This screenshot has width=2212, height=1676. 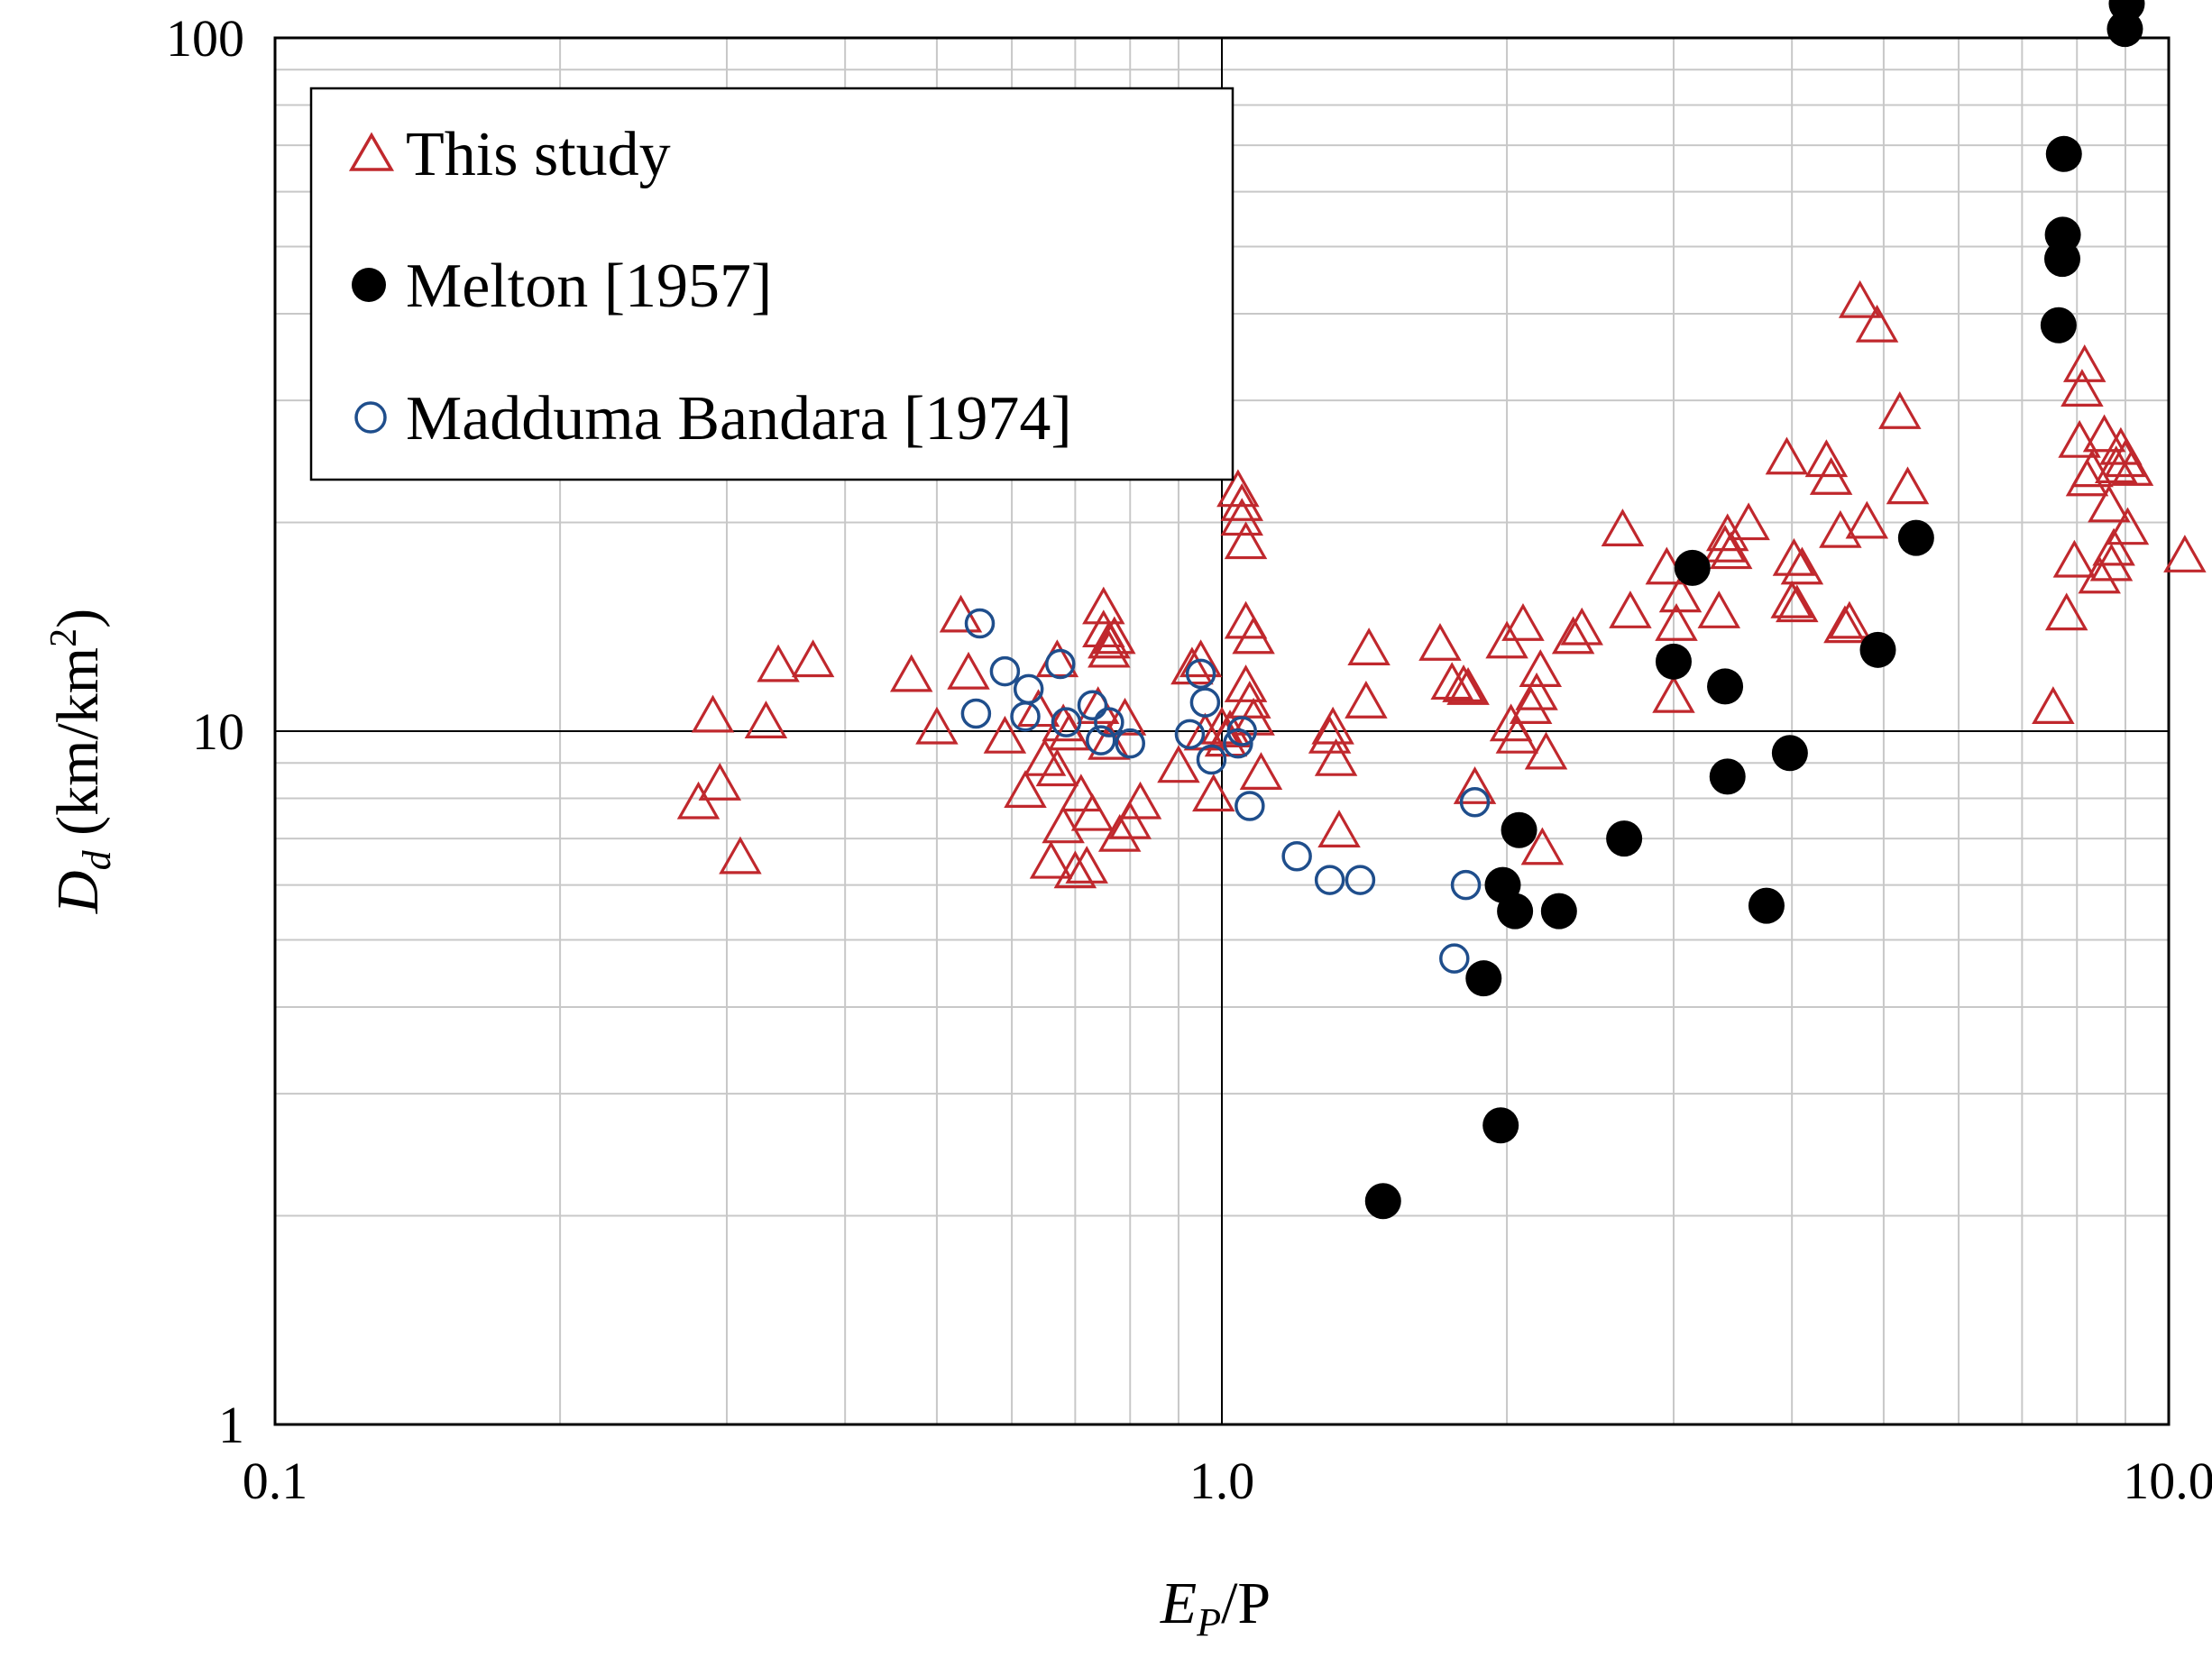 I want to click on y-tick-label: 100, so click(x=205, y=38).